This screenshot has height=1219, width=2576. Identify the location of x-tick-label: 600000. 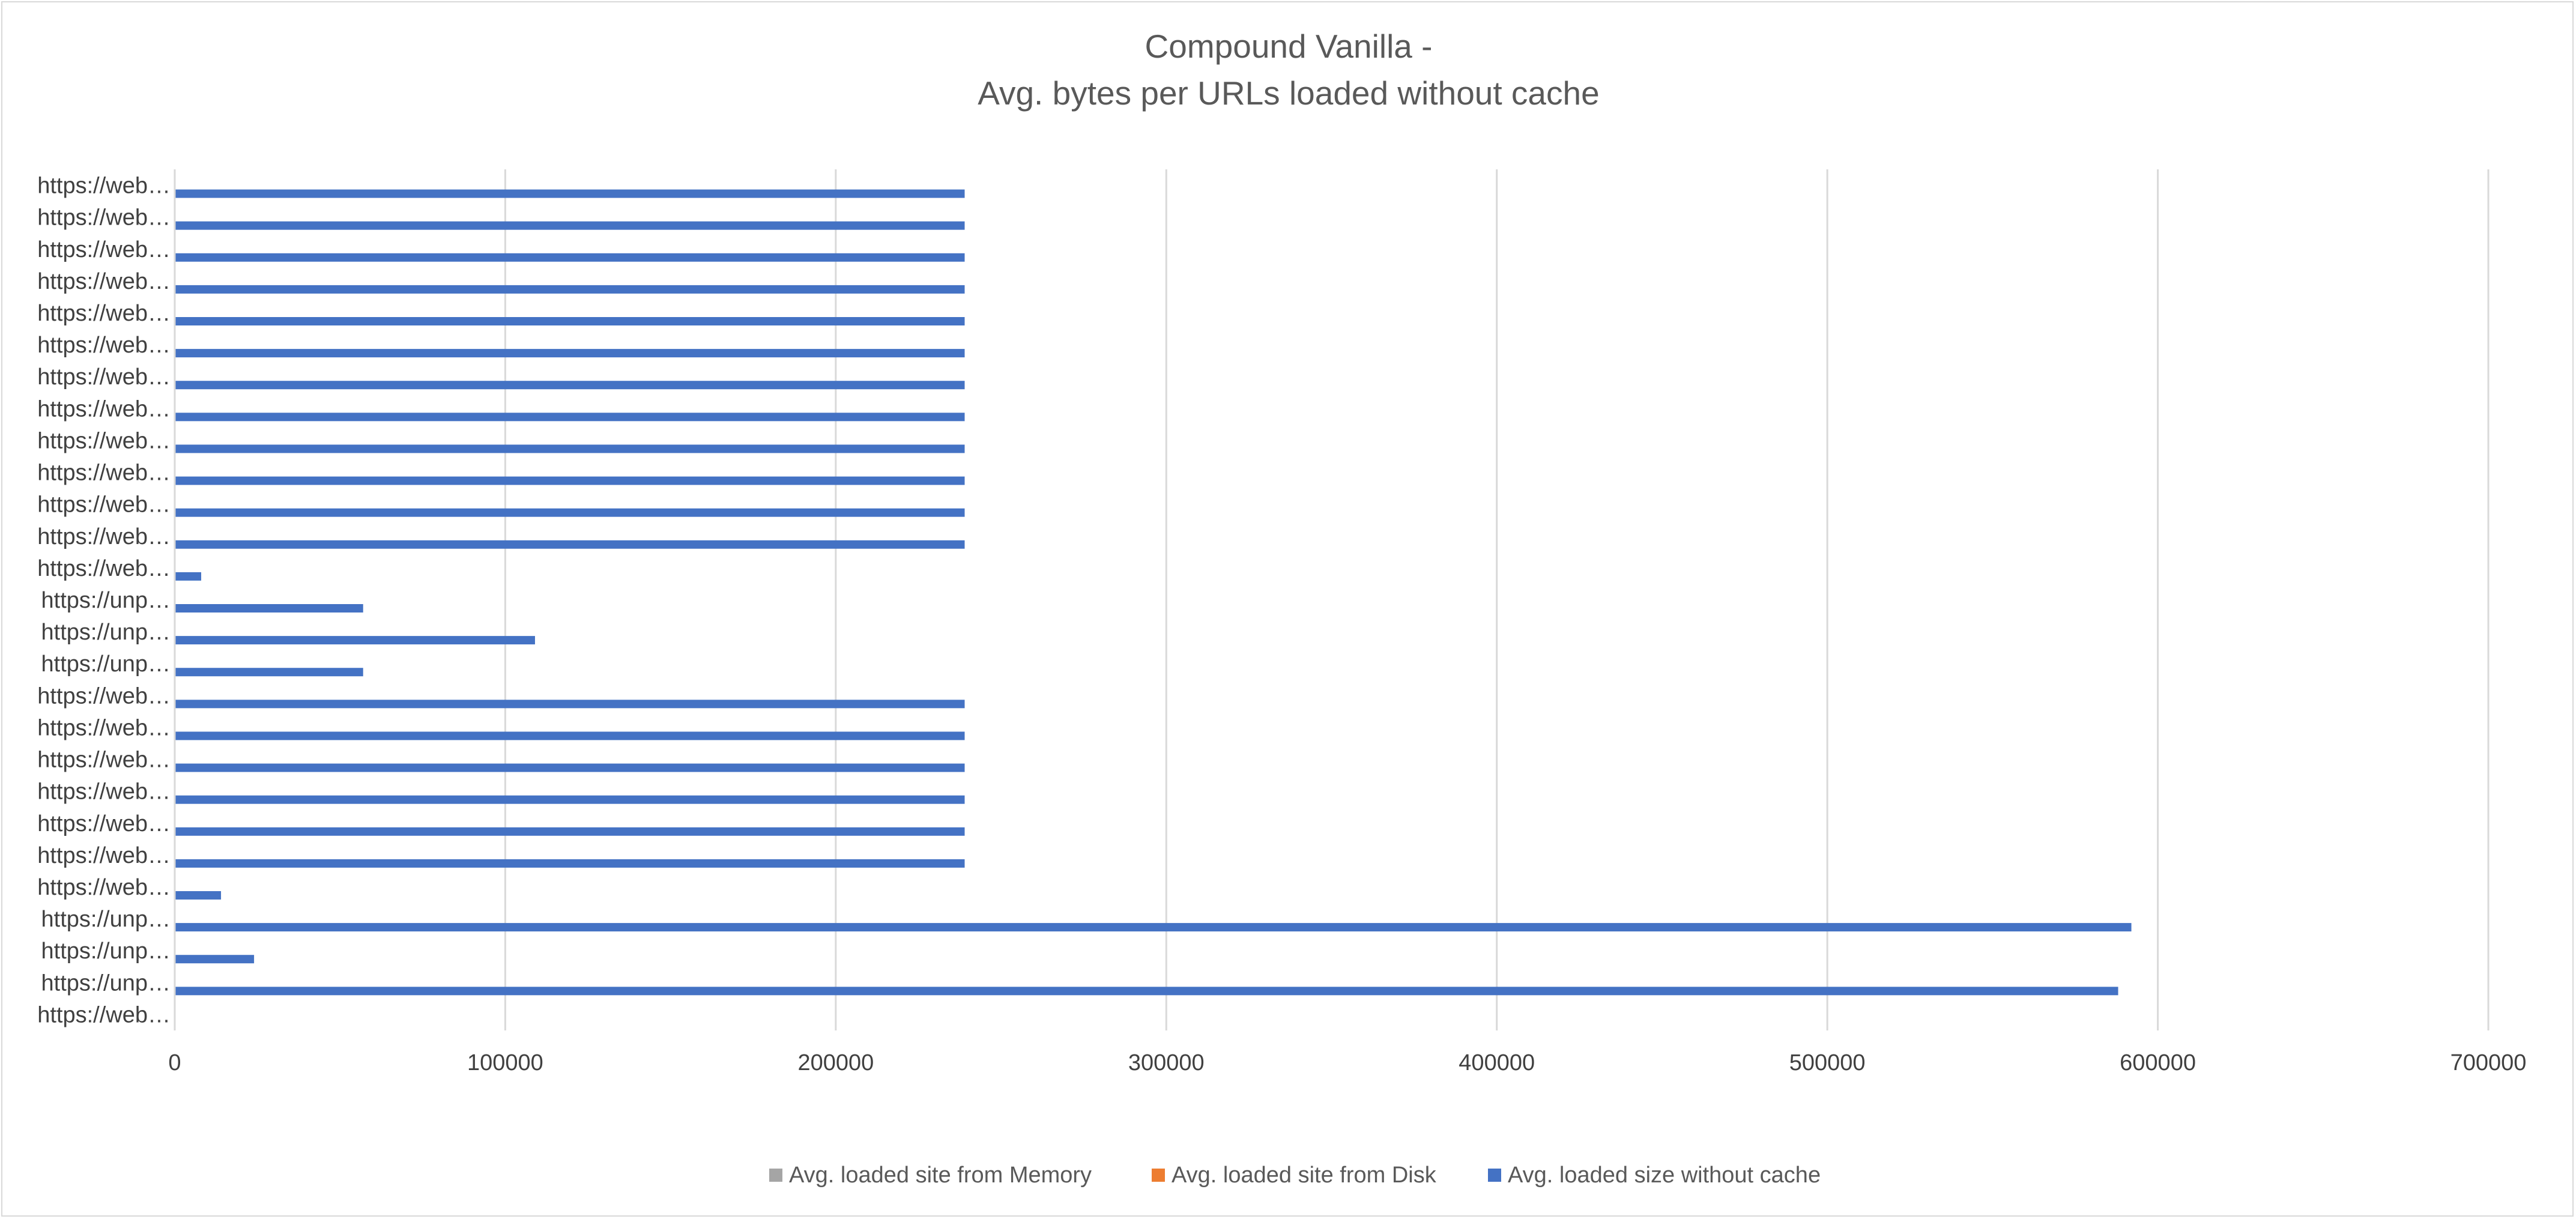
(2158, 1062).